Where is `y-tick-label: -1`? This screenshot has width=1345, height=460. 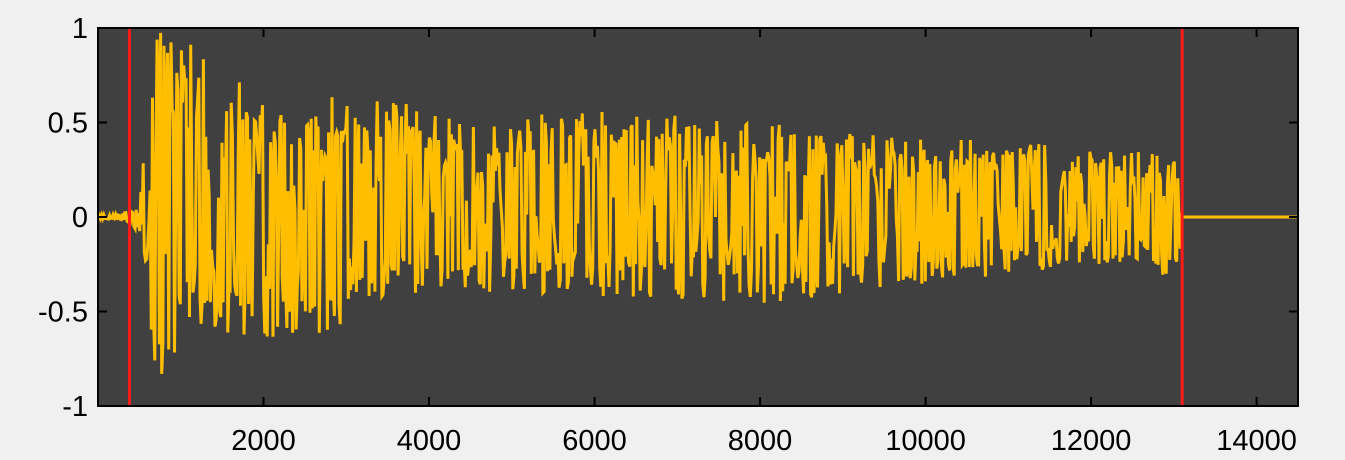
y-tick-label: -1 is located at coordinates (75, 407).